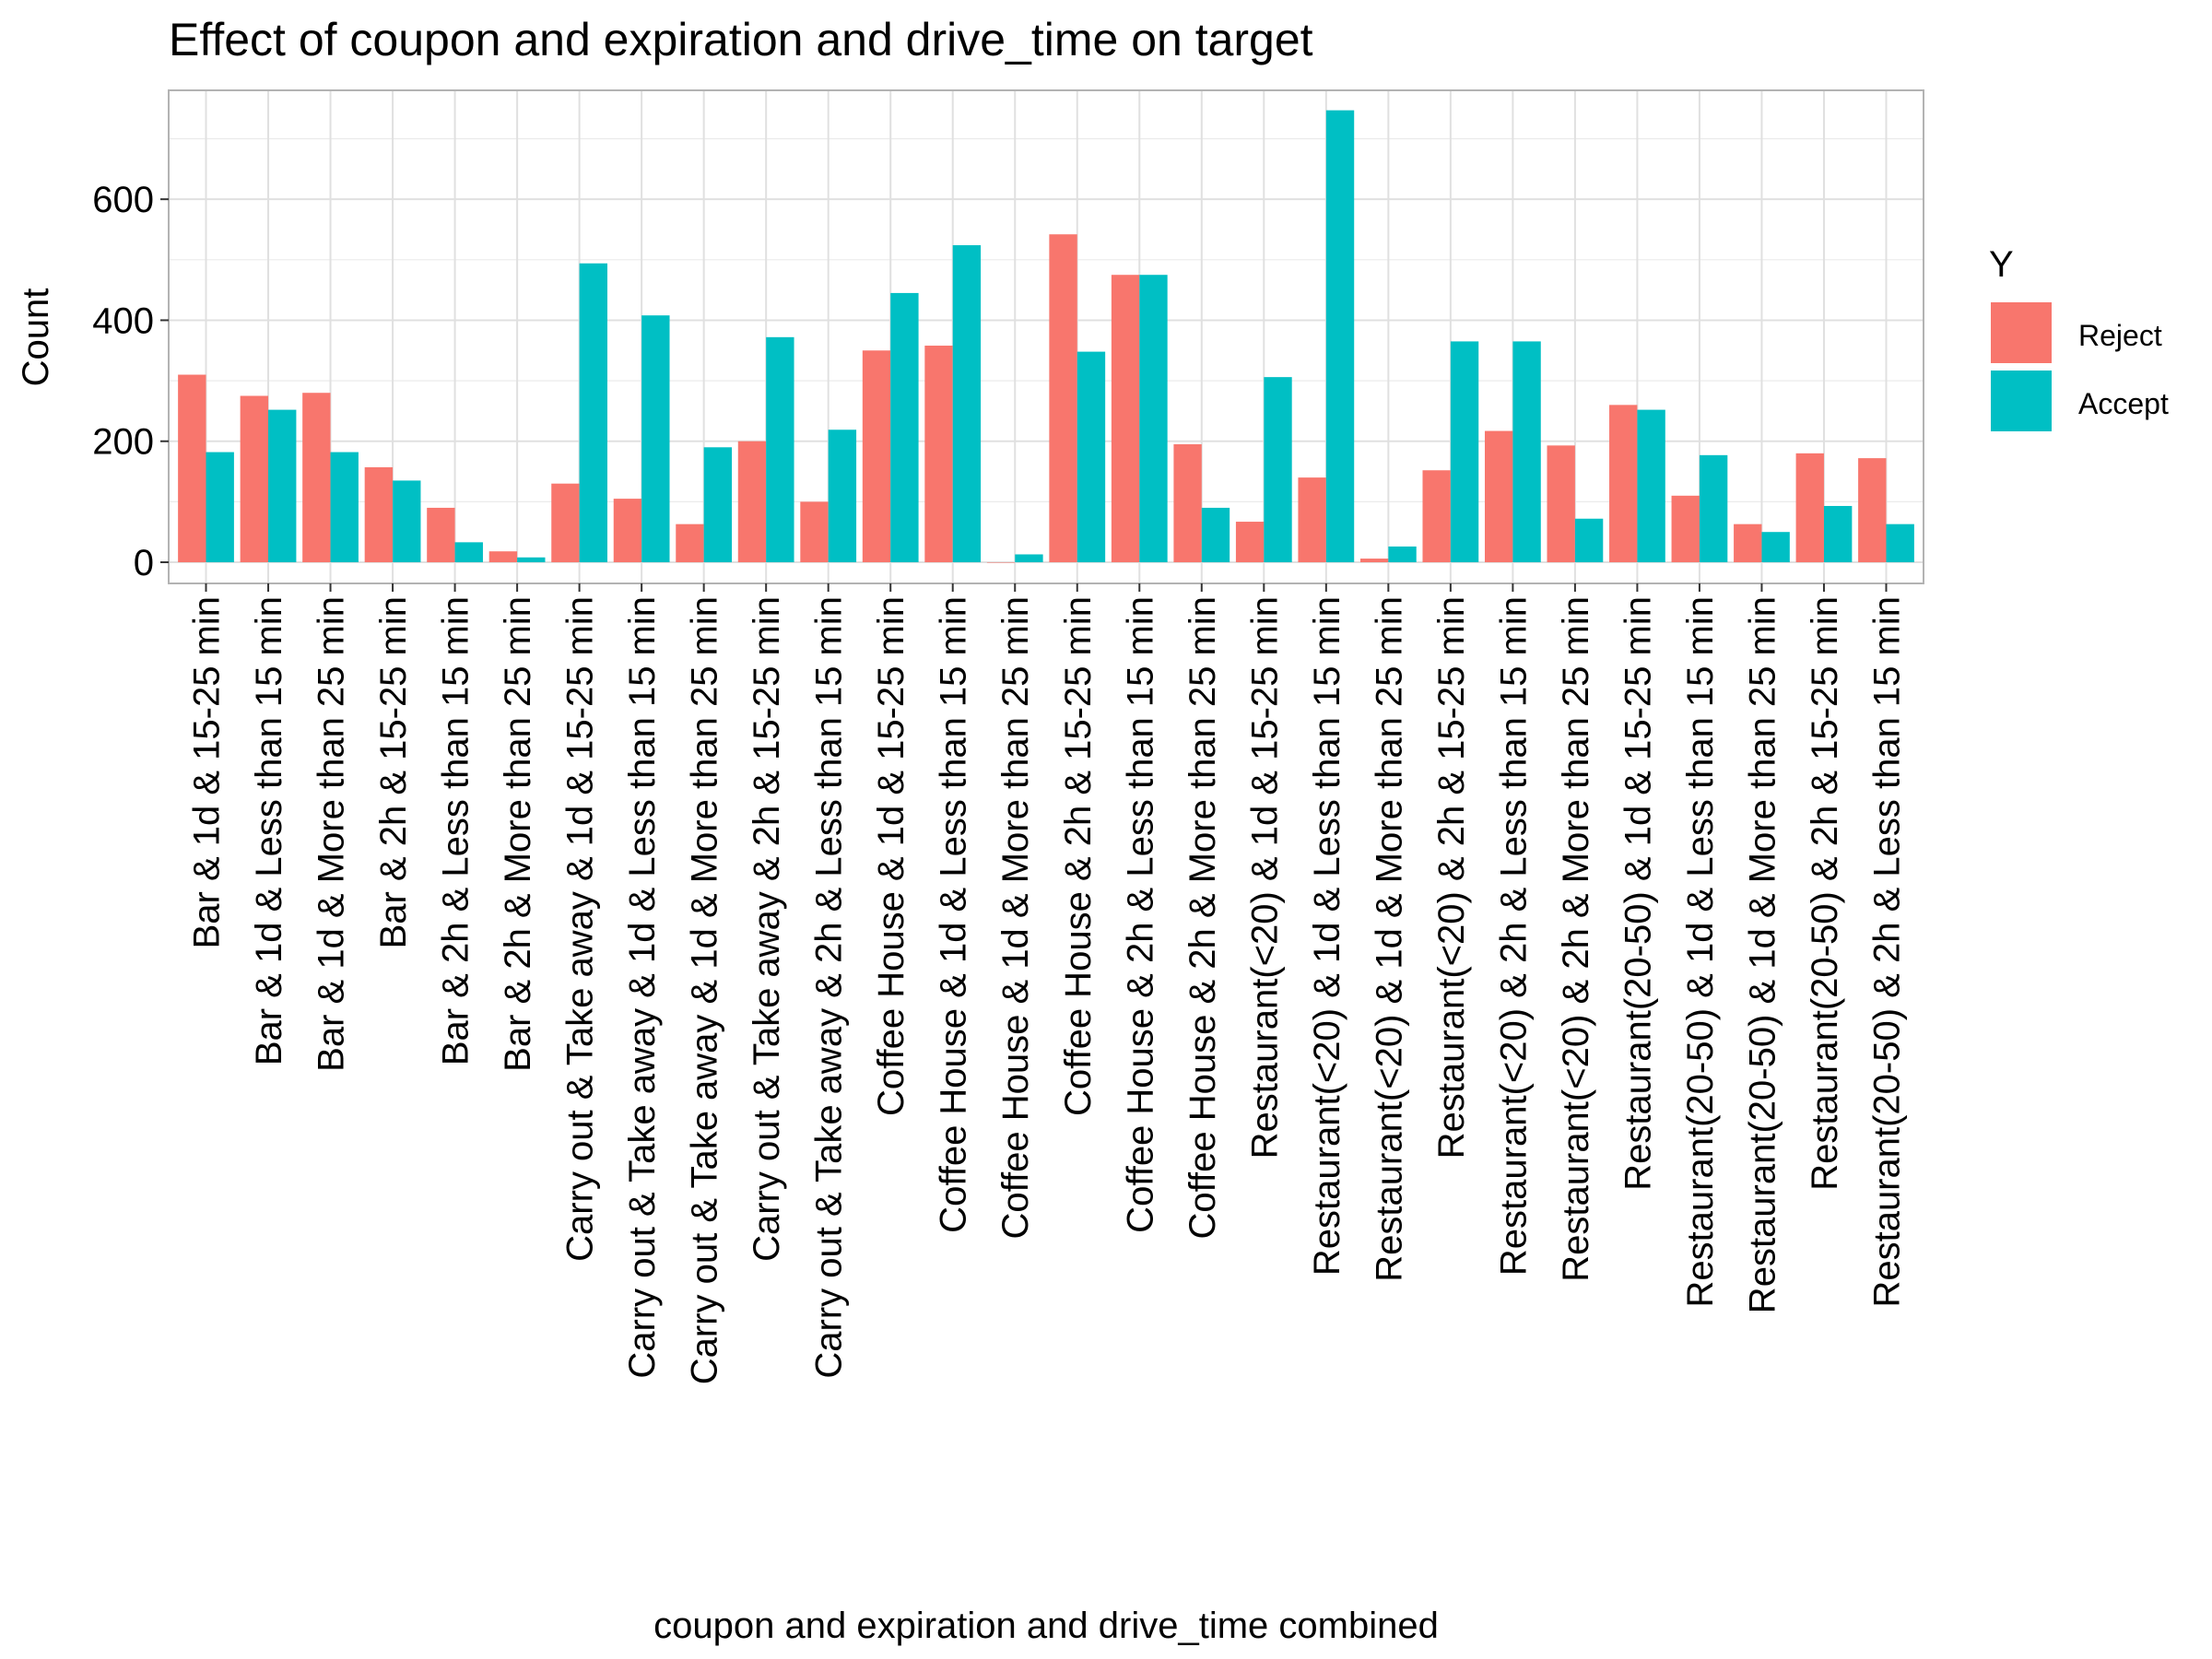 The height and width of the screenshot is (1659, 2212). I want to click on x-tick-label: Coffee House & 1d & Less than 15 min, so click(954, 914).